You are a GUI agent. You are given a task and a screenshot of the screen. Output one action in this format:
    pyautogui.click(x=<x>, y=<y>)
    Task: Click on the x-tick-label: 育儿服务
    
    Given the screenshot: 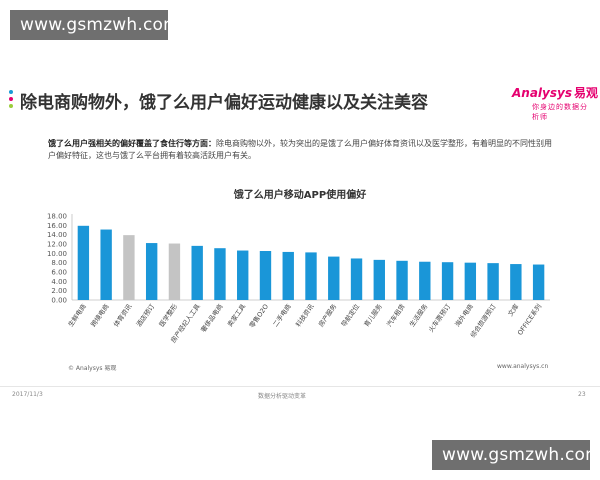 What is the action you would take?
    pyautogui.click(x=373, y=315)
    